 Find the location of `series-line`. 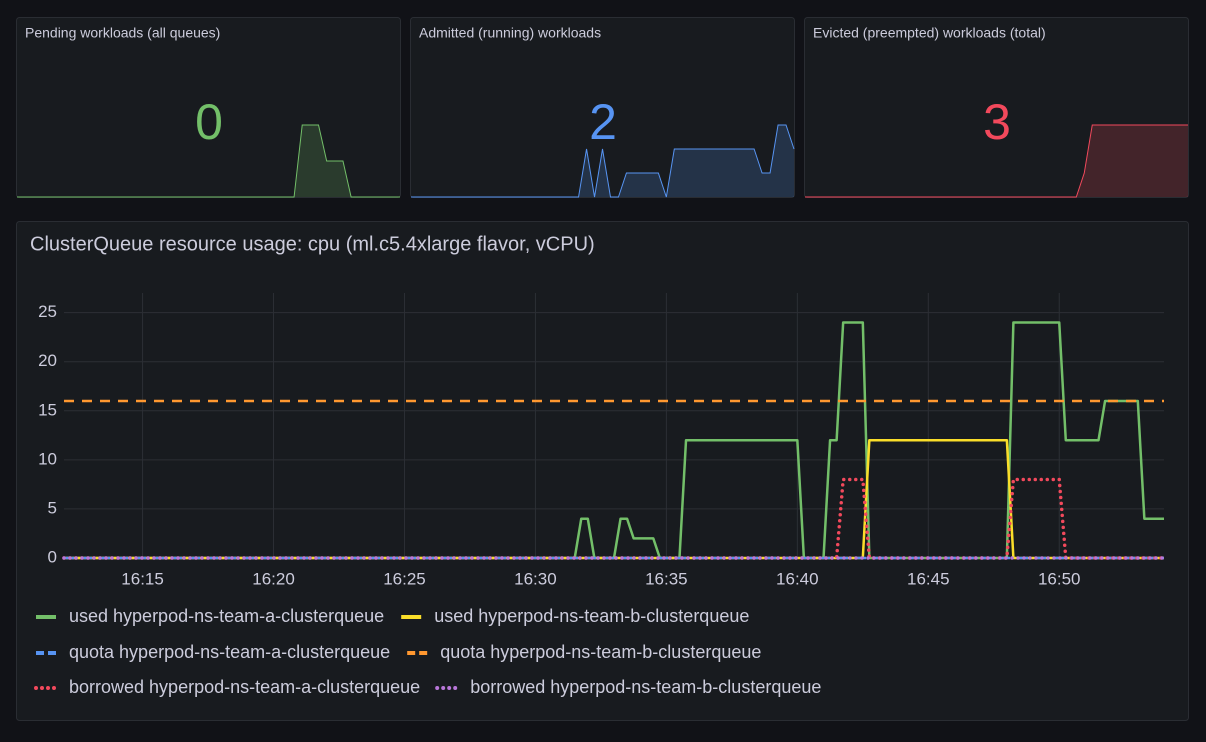

series-line is located at coordinates (614, 518).